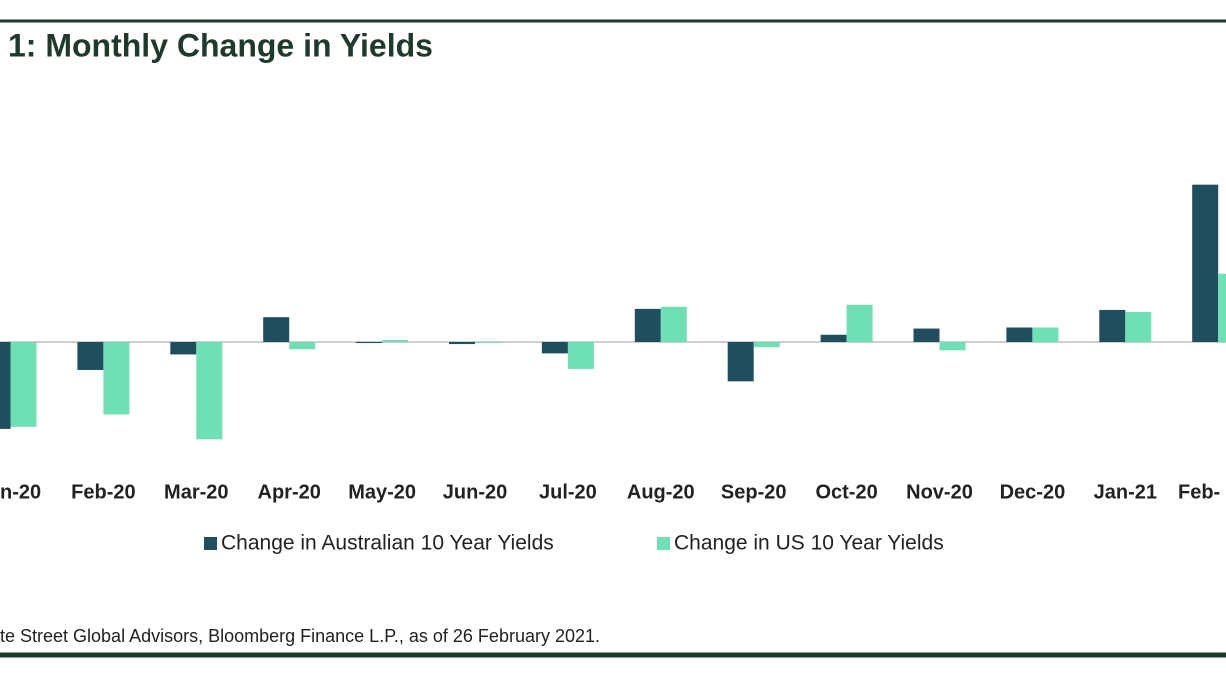 The width and height of the screenshot is (1226, 690). Describe the element at coordinates (939, 492) in the screenshot. I see `x-tick-label: Nov-20` at that location.